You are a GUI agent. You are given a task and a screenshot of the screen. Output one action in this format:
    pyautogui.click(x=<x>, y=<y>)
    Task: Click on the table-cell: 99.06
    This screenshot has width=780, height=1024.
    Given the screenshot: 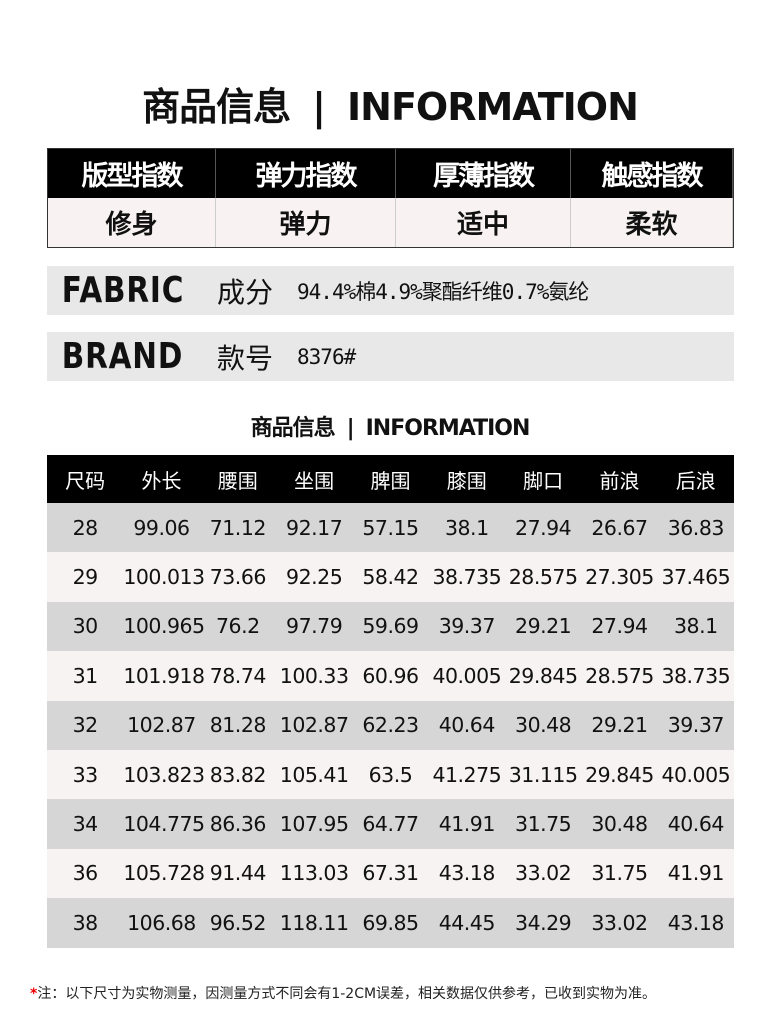 What is the action you would take?
    pyautogui.click(x=161, y=528)
    